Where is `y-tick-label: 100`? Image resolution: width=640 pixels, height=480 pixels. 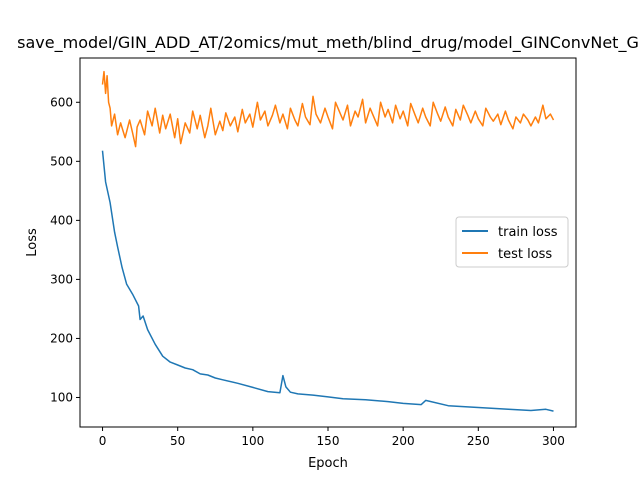 y-tick-label: 100 is located at coordinates (61, 397).